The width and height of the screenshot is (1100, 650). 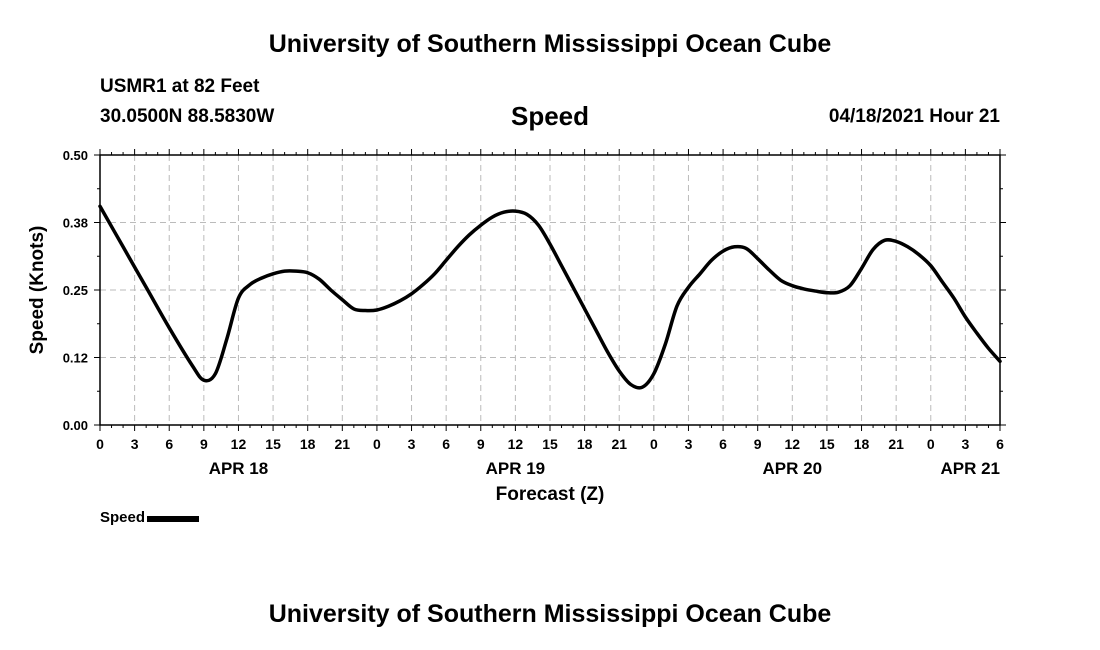 I want to click on coordinates-label: 30.0500N 88.5830W, so click(x=187, y=116).